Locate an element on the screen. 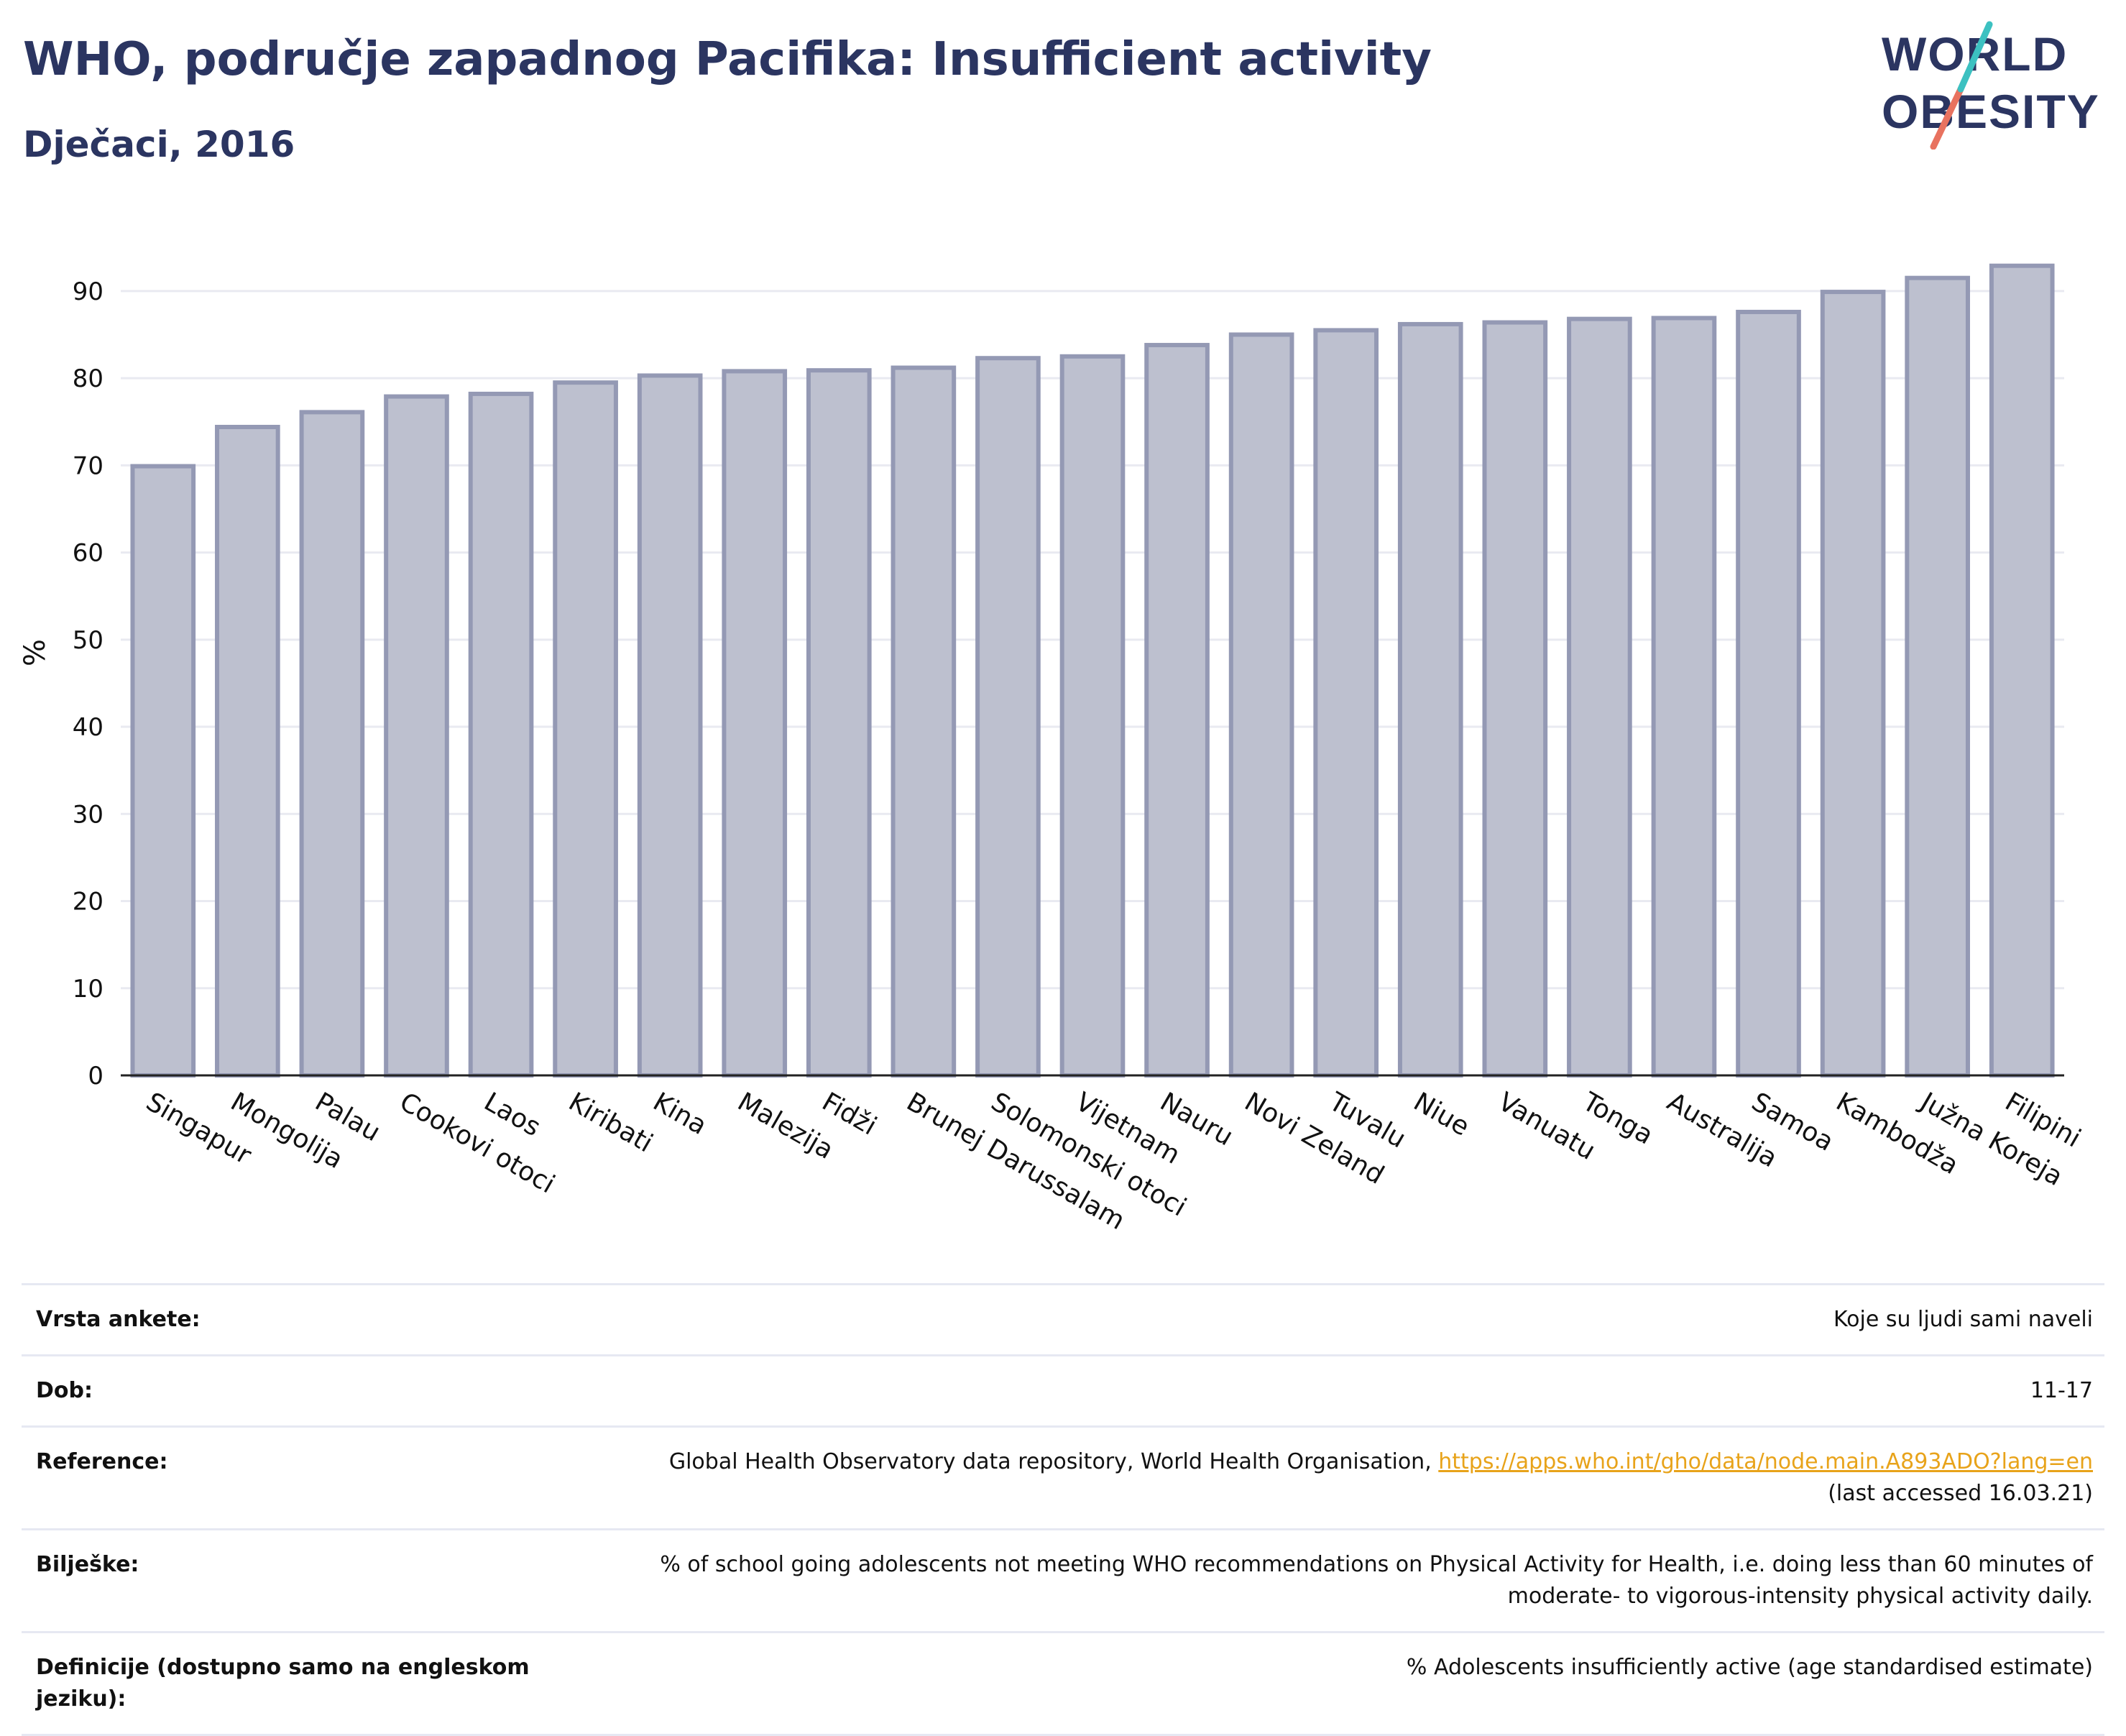 This screenshot has height=1736, width=2126. survey-type-row: Vrsta ankete: Koje su ljudi sami naveli is located at coordinates (1063, 1319).